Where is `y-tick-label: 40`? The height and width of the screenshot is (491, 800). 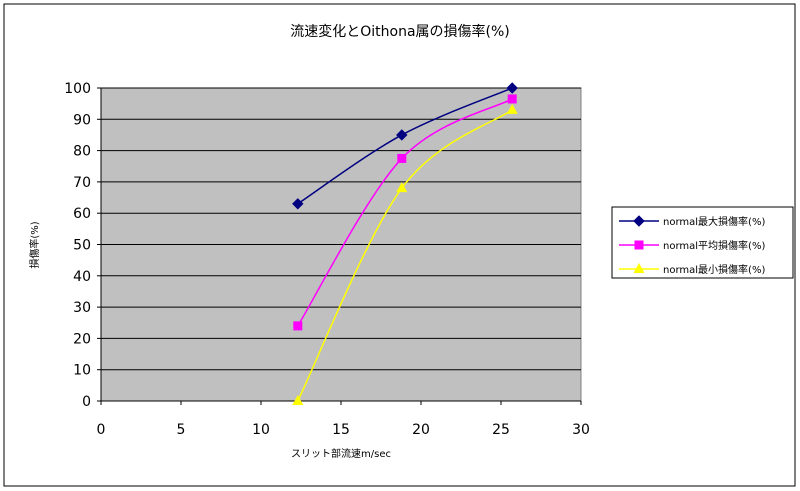 y-tick-label: 40 is located at coordinates (82, 277).